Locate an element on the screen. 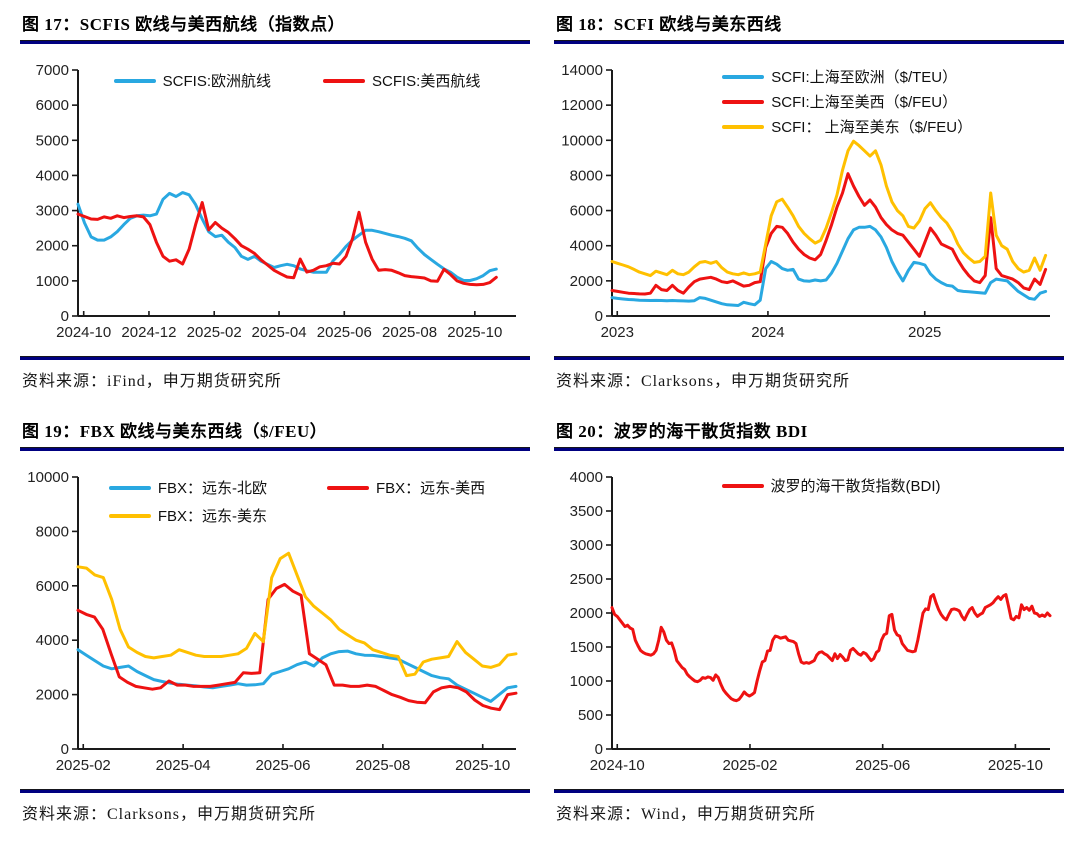 Image resolution: width=1080 pixels, height=851 pixels. y-tick-label: 2500 is located at coordinates (586, 579).